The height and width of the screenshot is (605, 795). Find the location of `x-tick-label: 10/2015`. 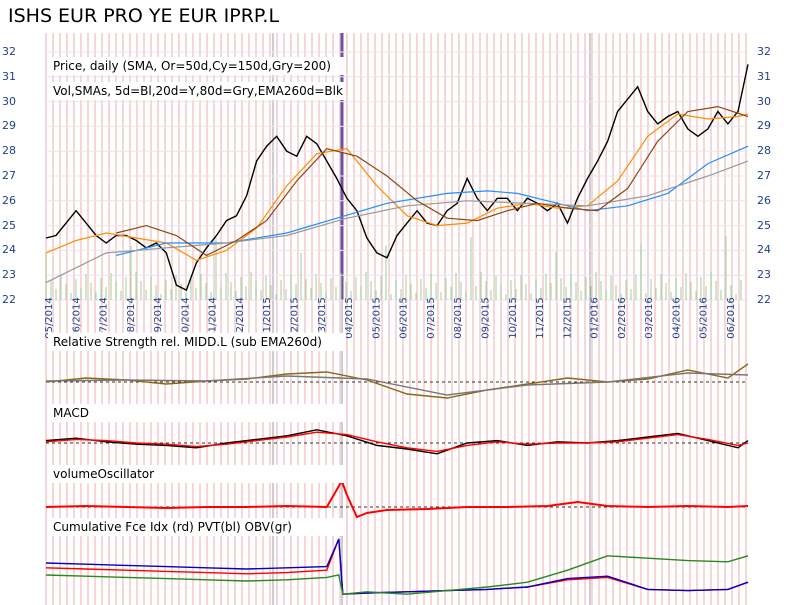

x-tick-label: 10/2015 is located at coordinates (513, 318).